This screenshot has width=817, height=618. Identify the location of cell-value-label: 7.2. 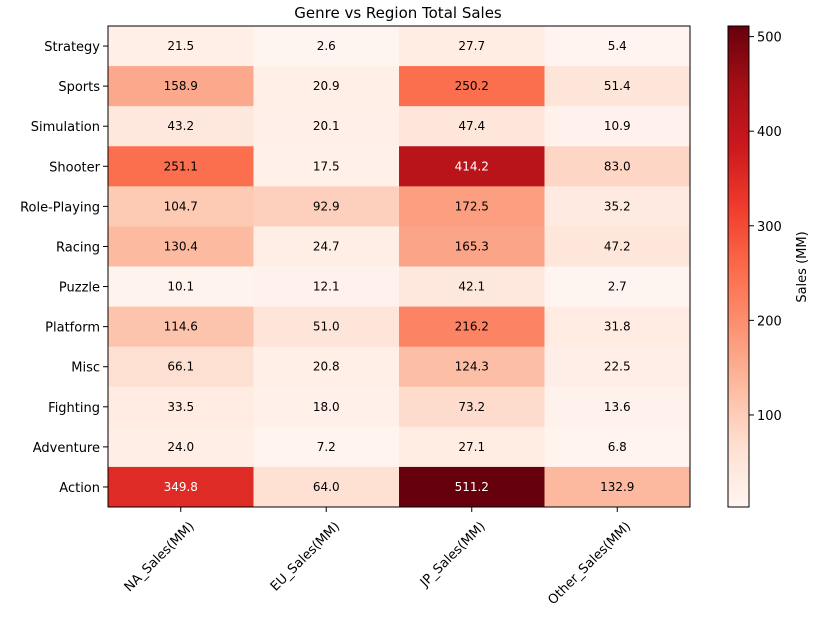
(326, 447).